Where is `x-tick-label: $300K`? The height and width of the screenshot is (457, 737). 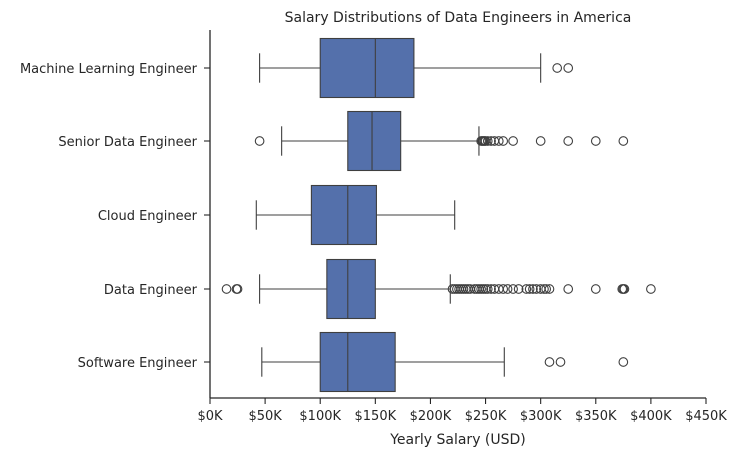
x-tick-label: $300K is located at coordinates (541, 416).